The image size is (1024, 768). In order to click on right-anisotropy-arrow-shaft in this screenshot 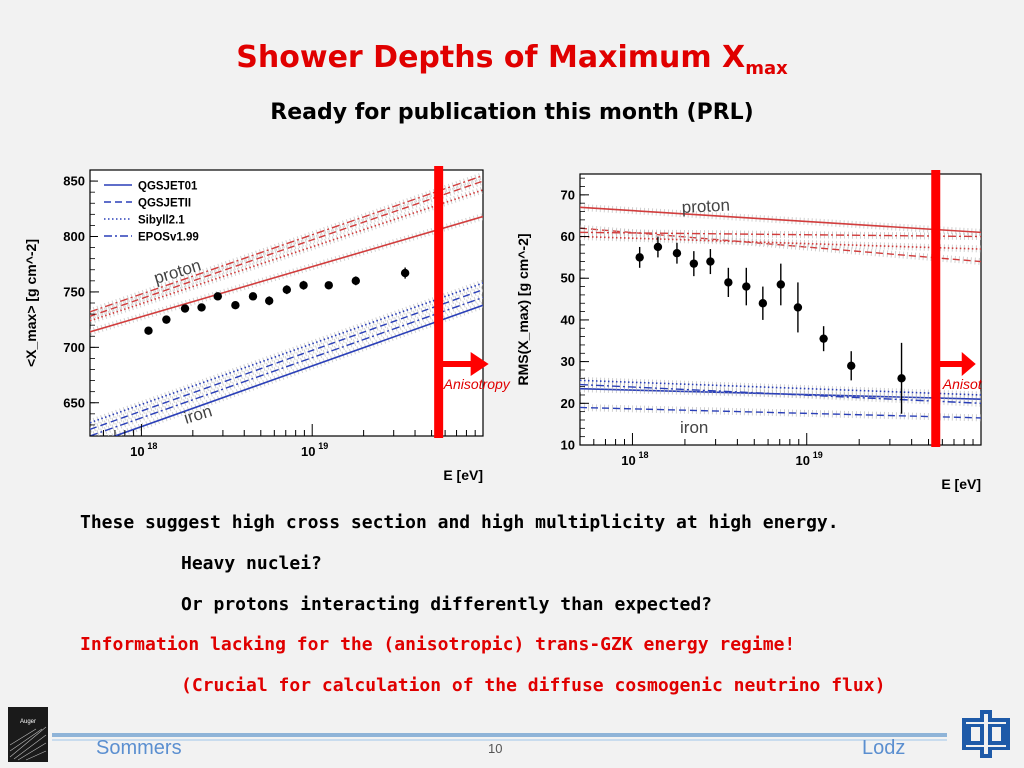, I will do `click(951, 364)`.